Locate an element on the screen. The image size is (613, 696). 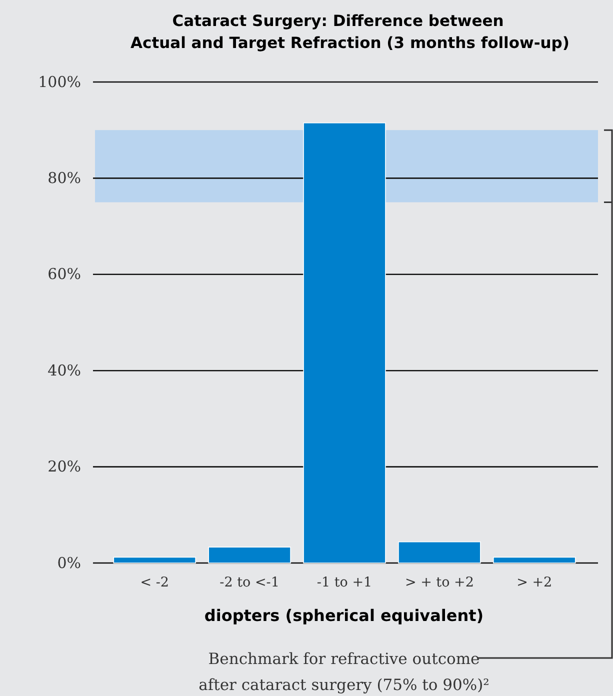
y-tick-label: 20% is located at coordinates (64, 467).